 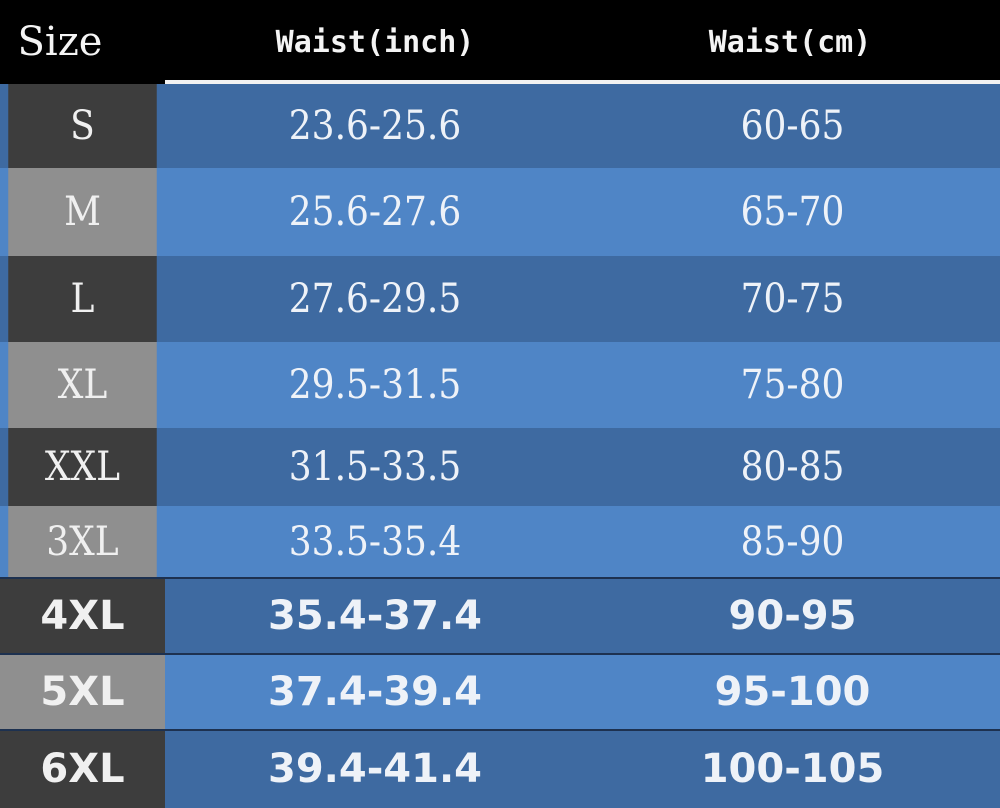 What do you see at coordinates (792, 467) in the screenshot?
I see `waist-cm-cell: 80-85` at bounding box center [792, 467].